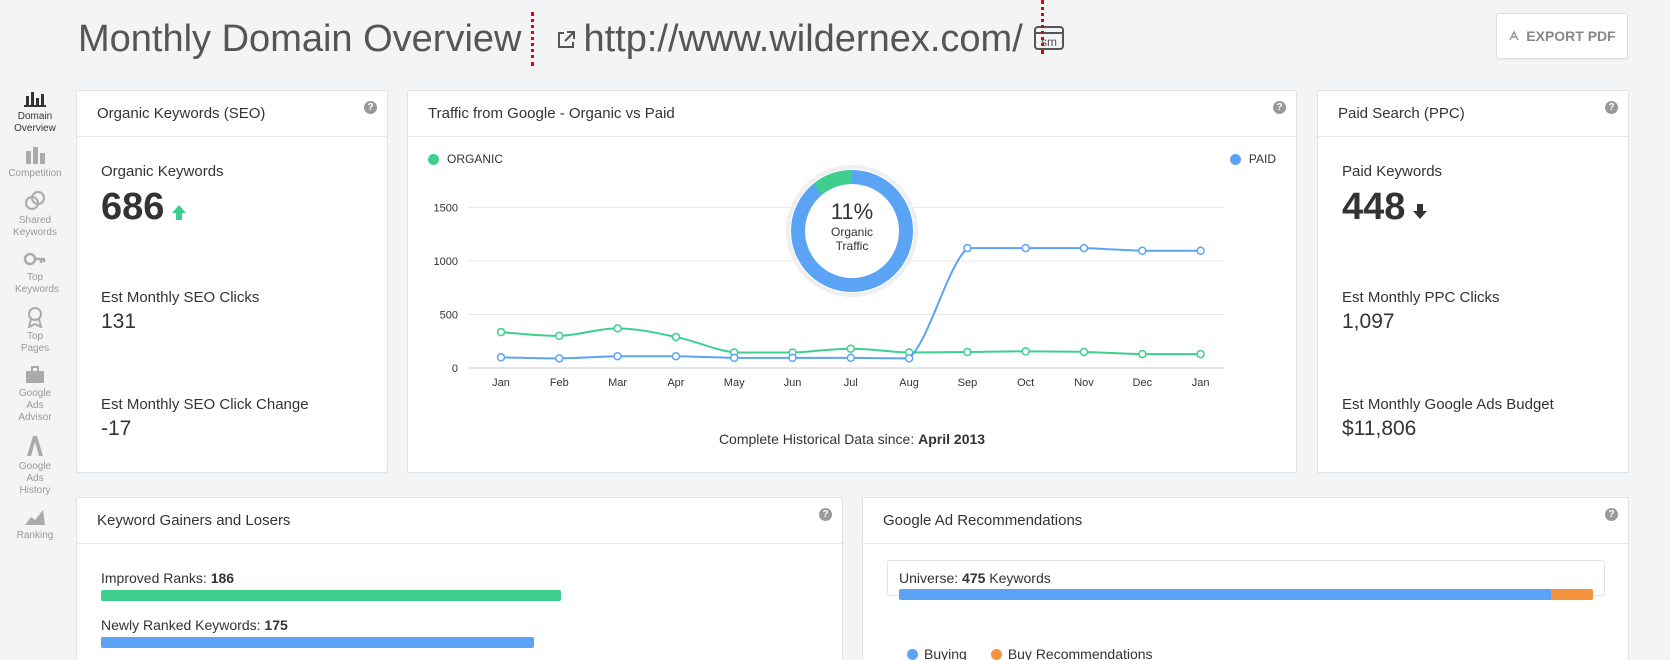 The height and width of the screenshot is (660, 1670). What do you see at coordinates (35, 374) in the screenshot?
I see `briefcase-icon` at bounding box center [35, 374].